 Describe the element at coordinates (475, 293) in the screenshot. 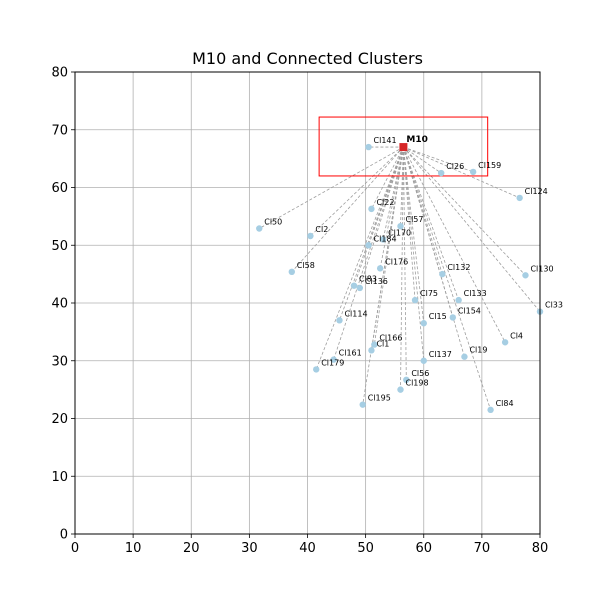

I see `cluster-label: Cl133` at that location.